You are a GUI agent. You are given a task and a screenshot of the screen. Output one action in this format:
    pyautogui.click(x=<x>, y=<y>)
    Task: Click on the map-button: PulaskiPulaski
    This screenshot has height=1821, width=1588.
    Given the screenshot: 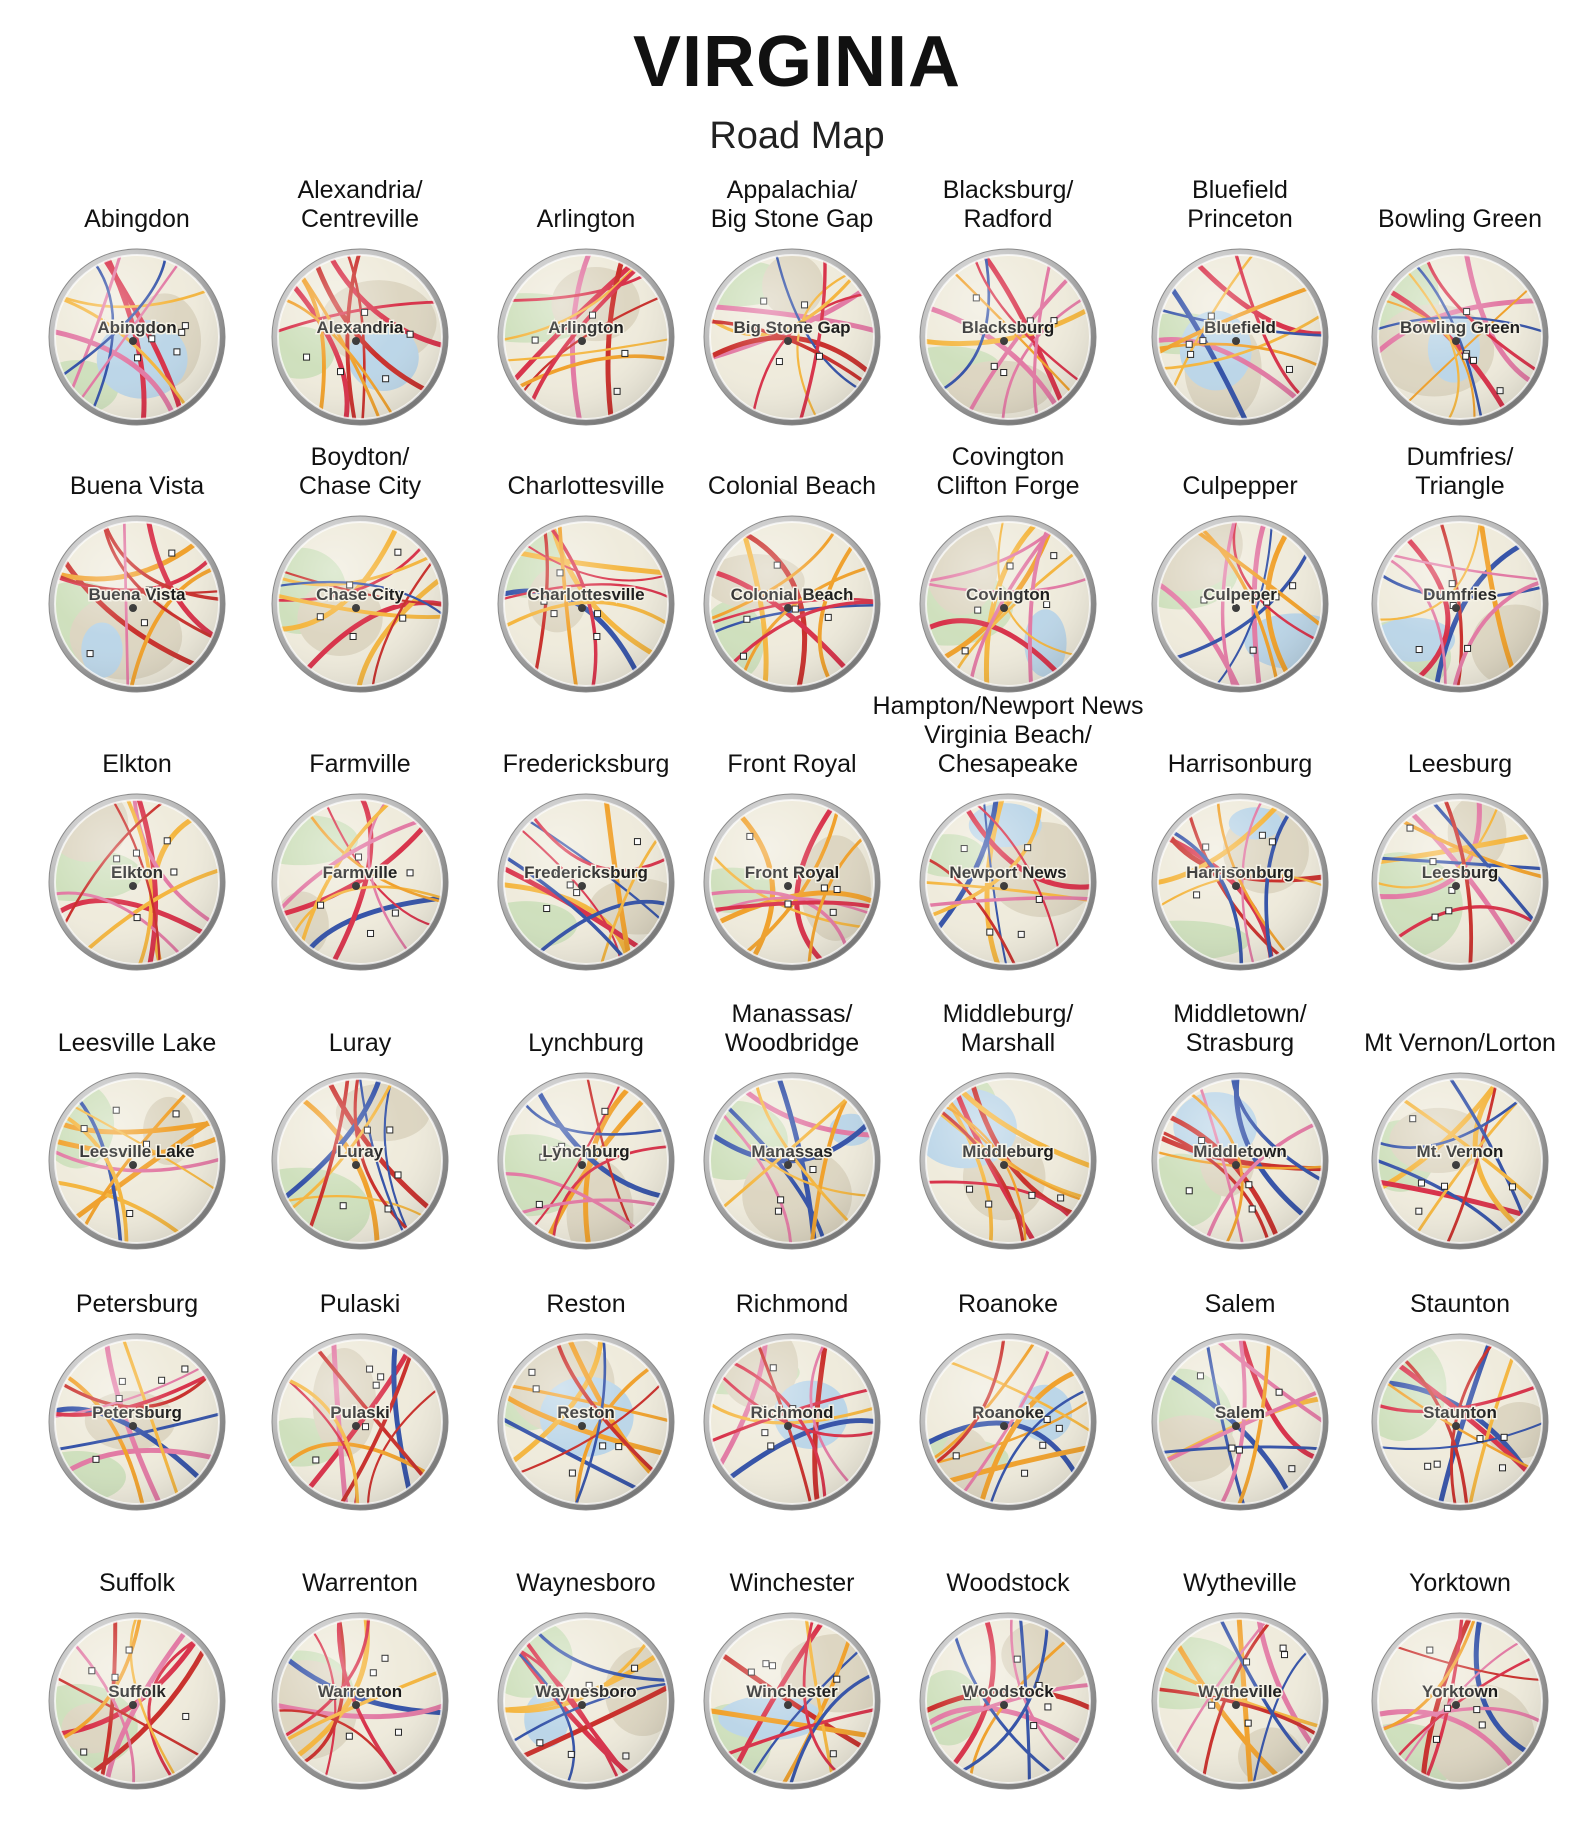 What is the action you would take?
    pyautogui.click(x=360, y=1400)
    